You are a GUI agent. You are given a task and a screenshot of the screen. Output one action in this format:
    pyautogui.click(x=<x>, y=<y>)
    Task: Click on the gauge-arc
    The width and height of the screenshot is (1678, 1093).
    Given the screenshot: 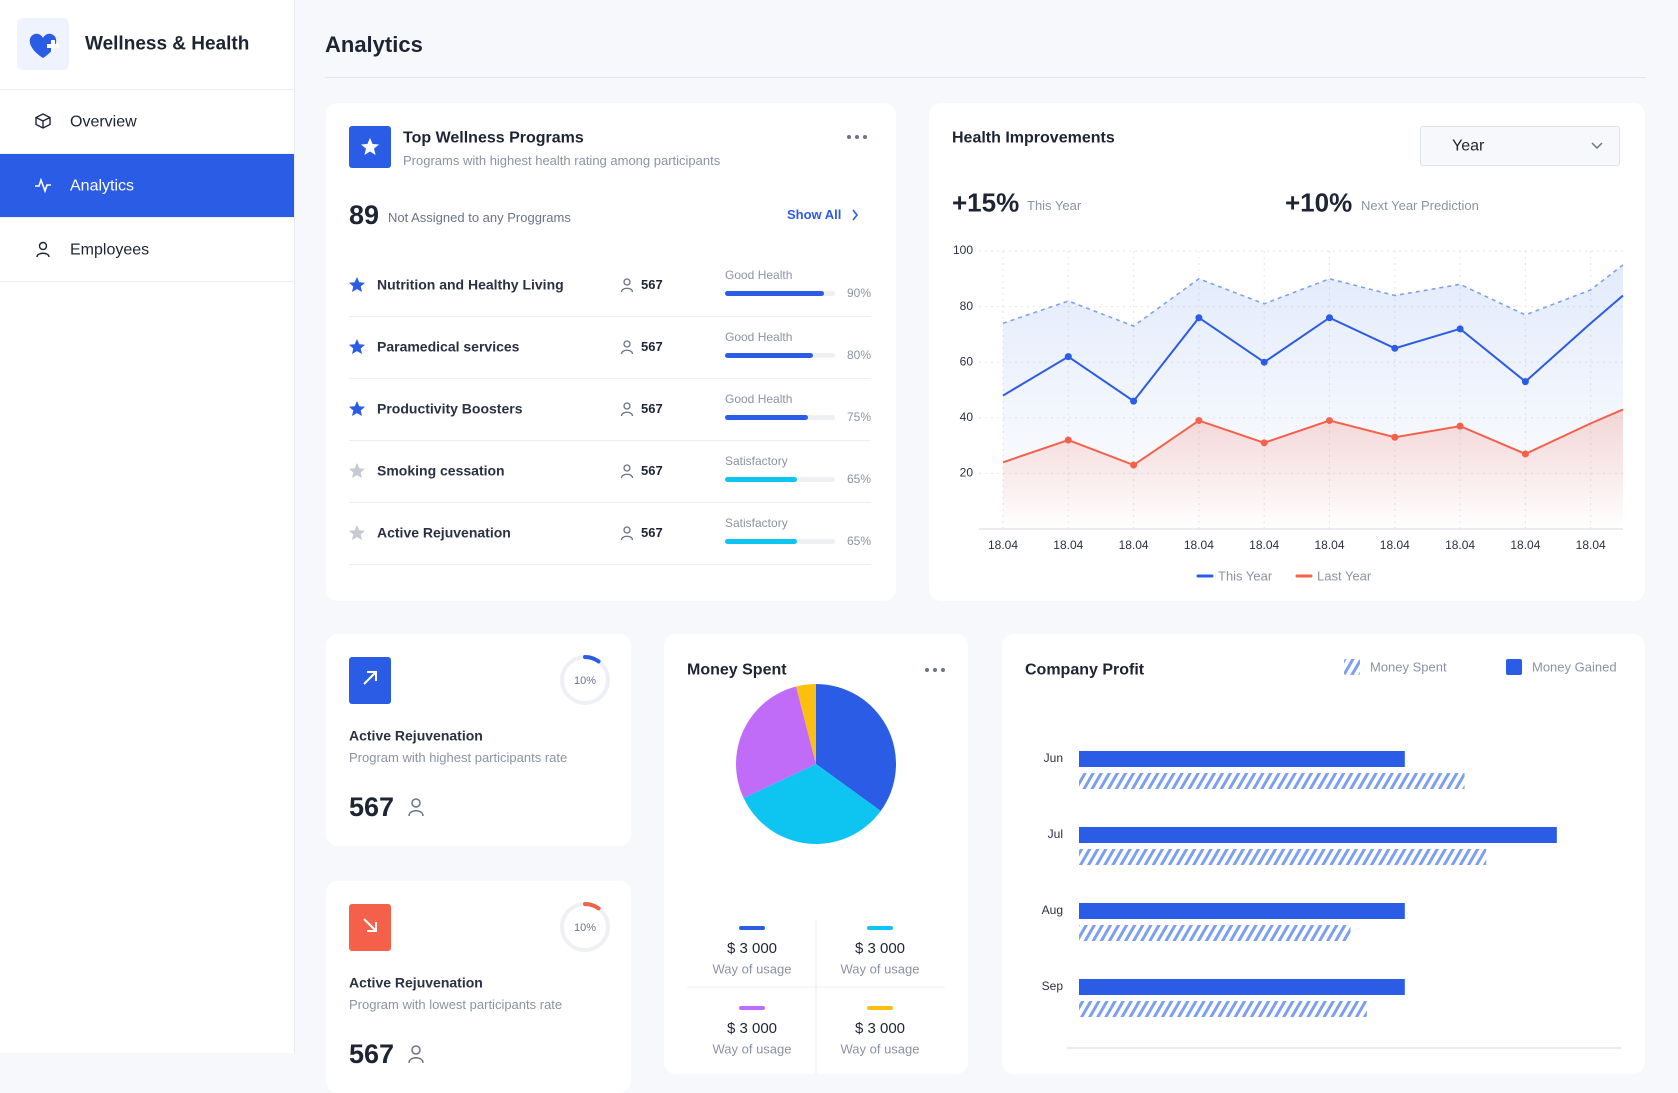 What is the action you would take?
    pyautogui.click(x=585, y=927)
    